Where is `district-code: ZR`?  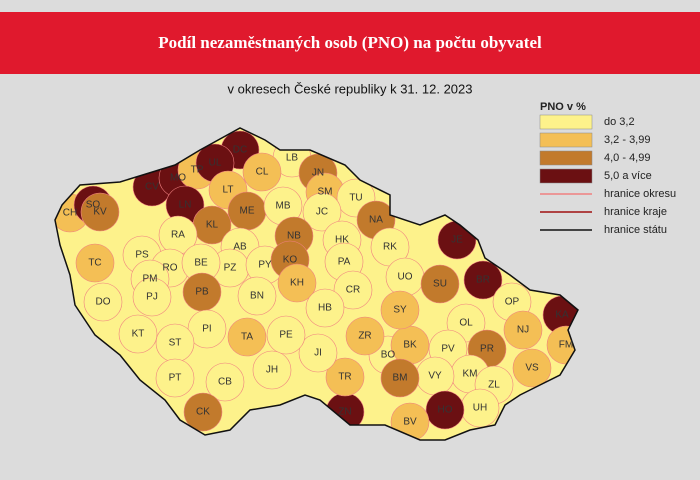 district-code: ZR is located at coordinates (364, 336).